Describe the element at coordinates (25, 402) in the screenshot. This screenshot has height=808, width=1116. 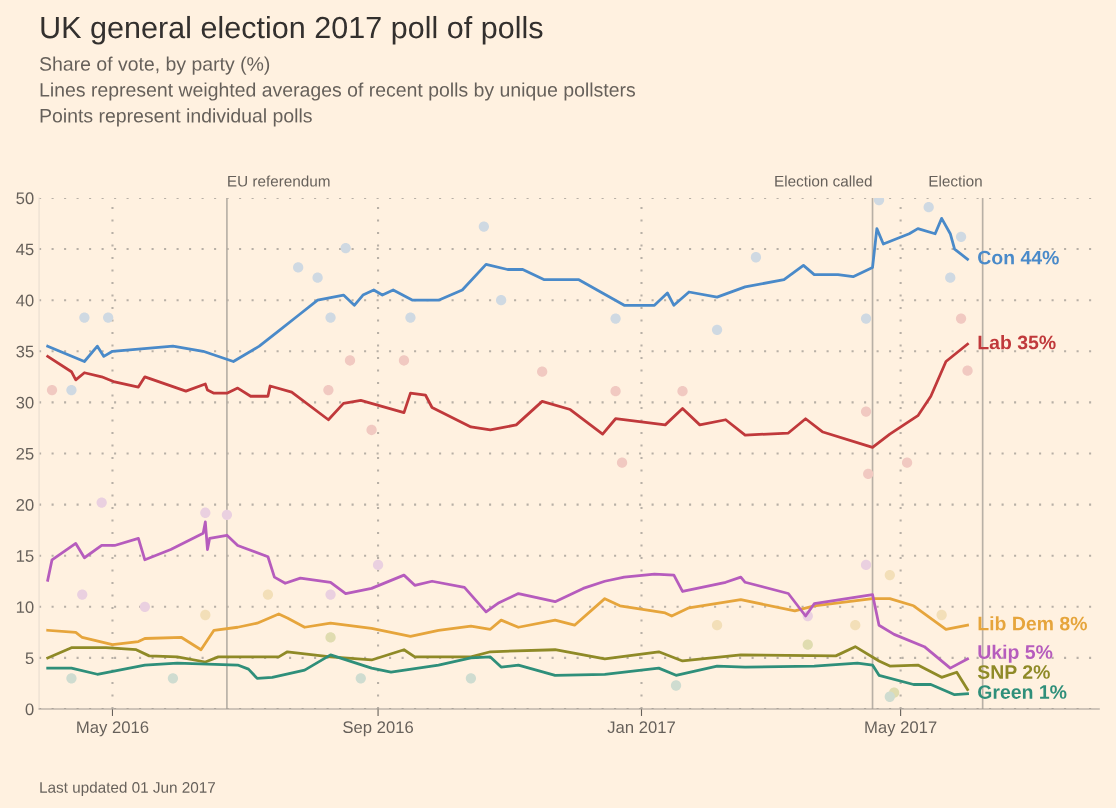
I see `y-tick-label: 30` at that location.